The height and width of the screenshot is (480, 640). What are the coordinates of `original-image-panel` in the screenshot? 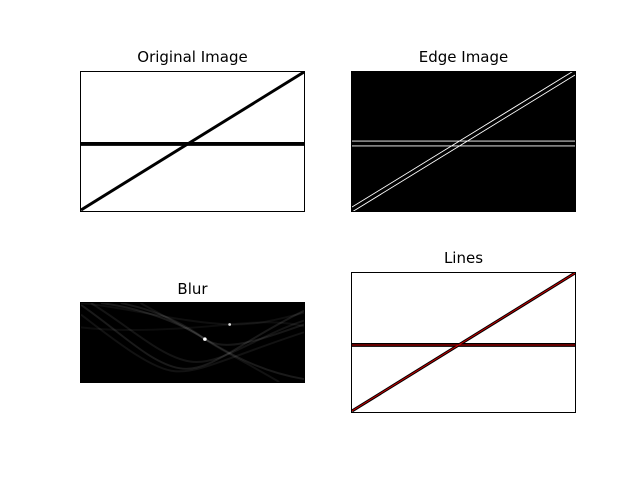 It's located at (192, 141).